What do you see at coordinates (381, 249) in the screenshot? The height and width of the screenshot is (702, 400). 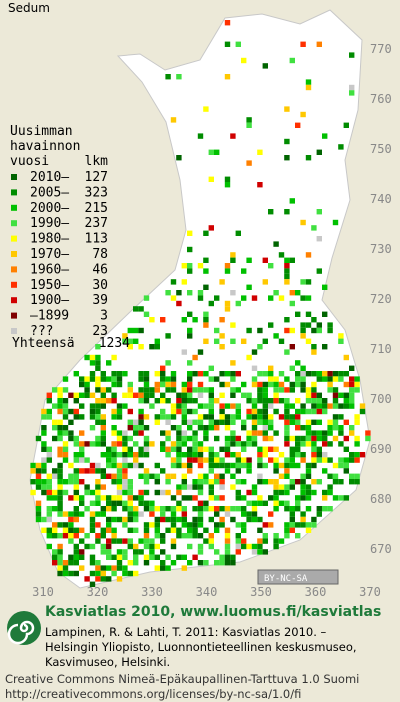 I see `grid-y-label: 730` at bounding box center [381, 249].